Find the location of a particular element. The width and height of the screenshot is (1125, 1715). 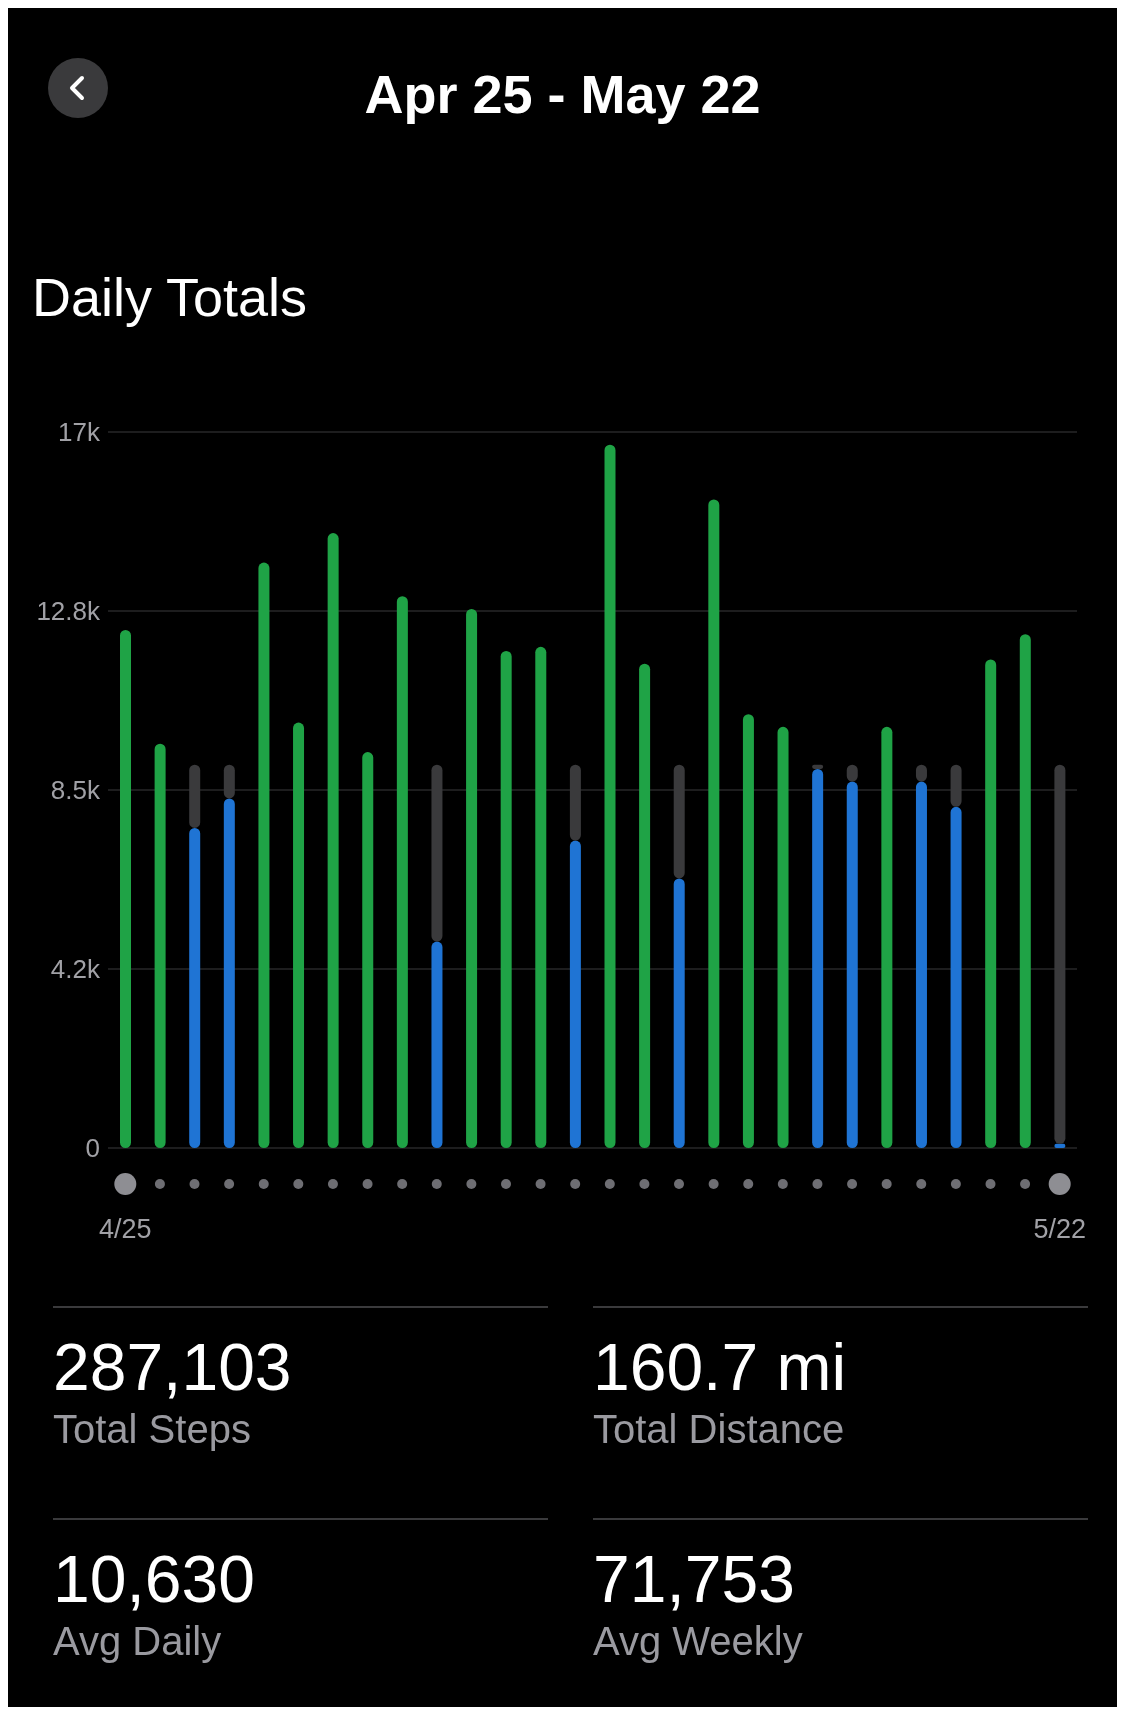

text: Avg Weekly is located at coordinates (698, 1641).